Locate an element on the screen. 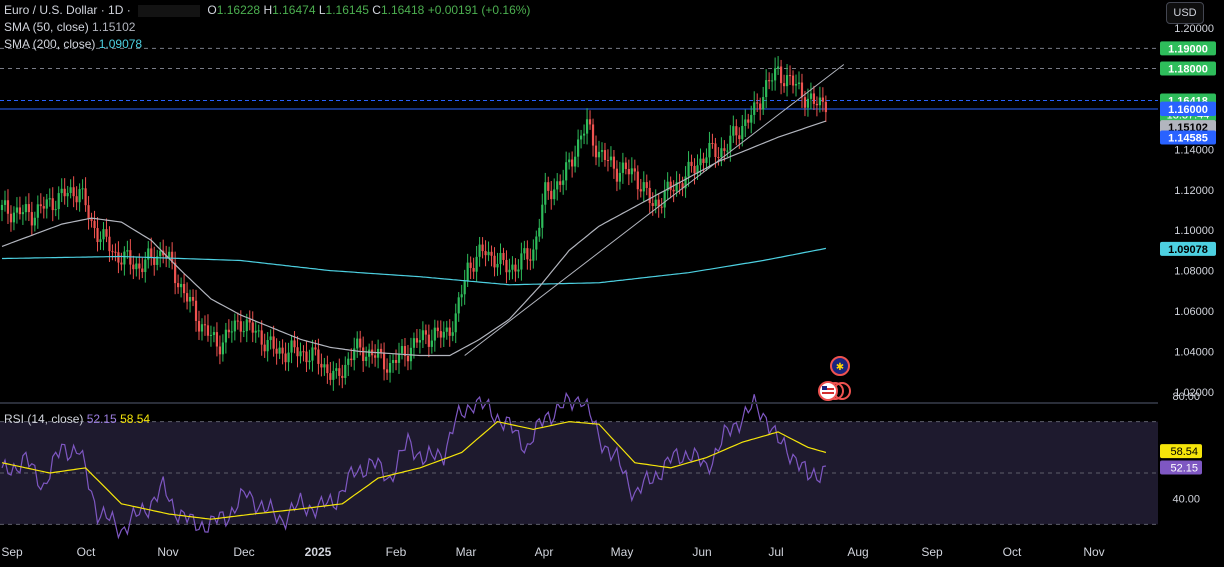 The height and width of the screenshot is (567, 1224). price-tag: 1.19000 is located at coordinates (1188, 48).